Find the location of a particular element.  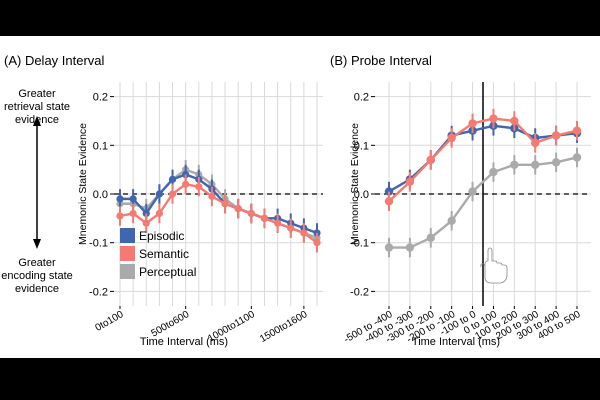

series-line-episodic is located at coordinates (219, 204).